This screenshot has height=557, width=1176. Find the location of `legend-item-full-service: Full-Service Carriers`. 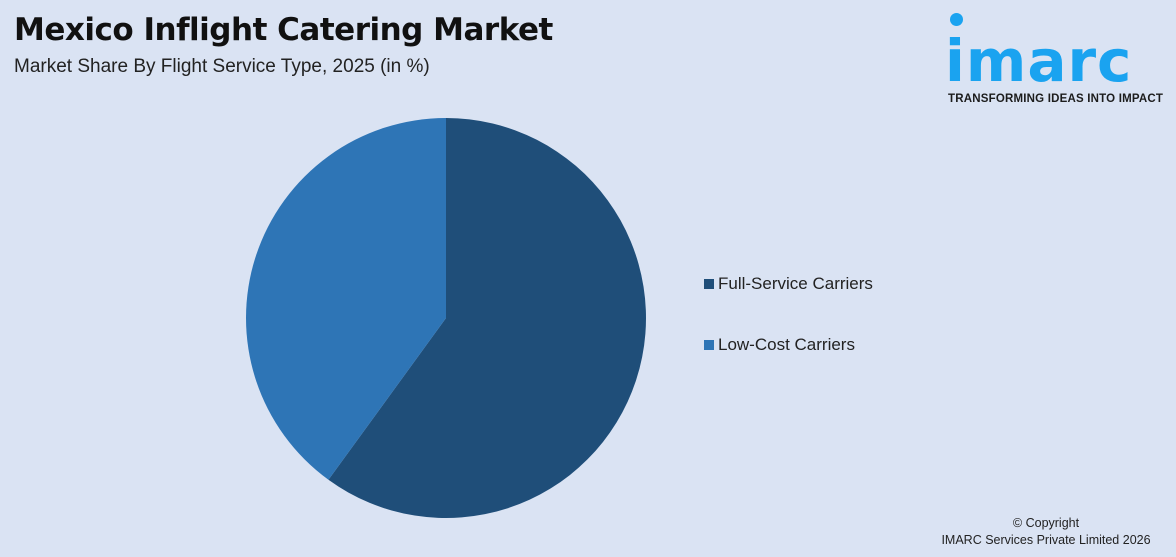

legend-item-full-service: Full-Service Carriers is located at coordinates (788, 284).